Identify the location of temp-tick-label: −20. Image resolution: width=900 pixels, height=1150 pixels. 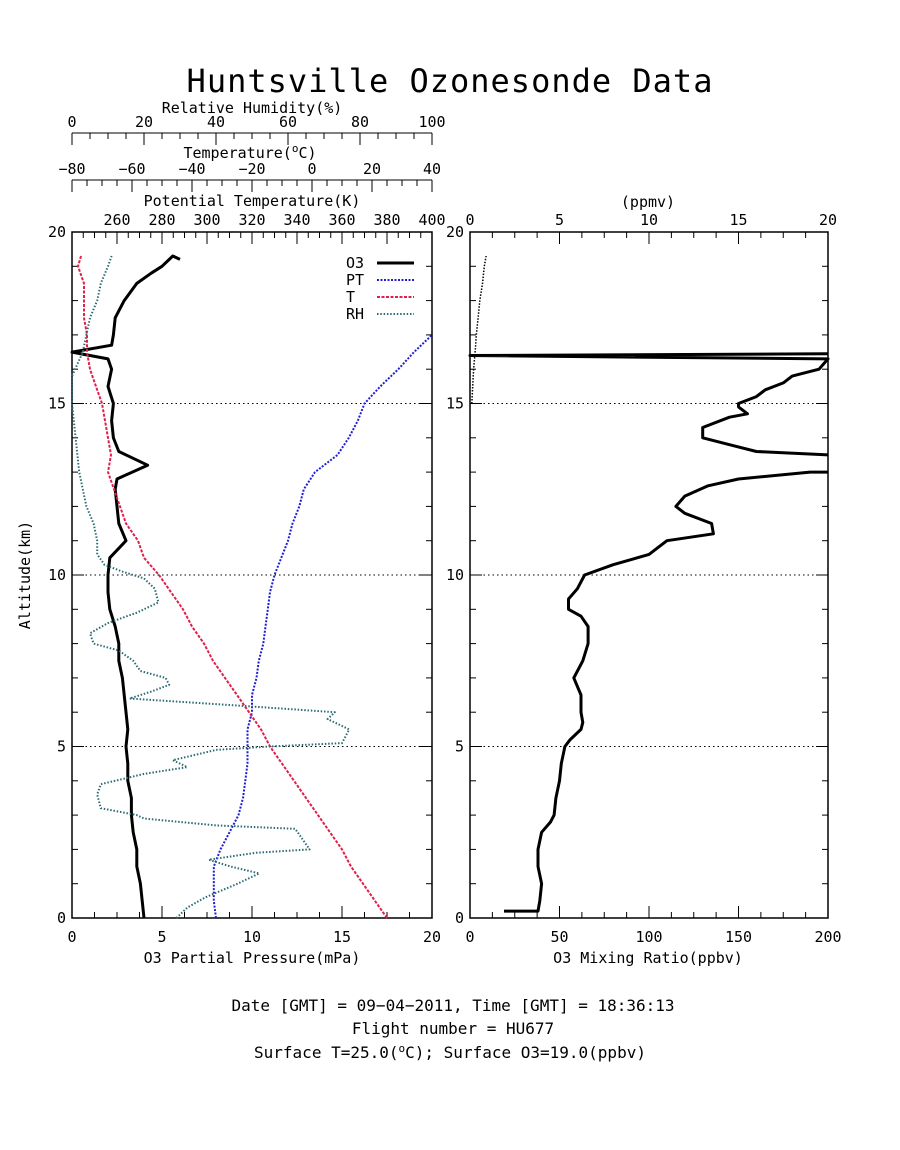
(251, 169).